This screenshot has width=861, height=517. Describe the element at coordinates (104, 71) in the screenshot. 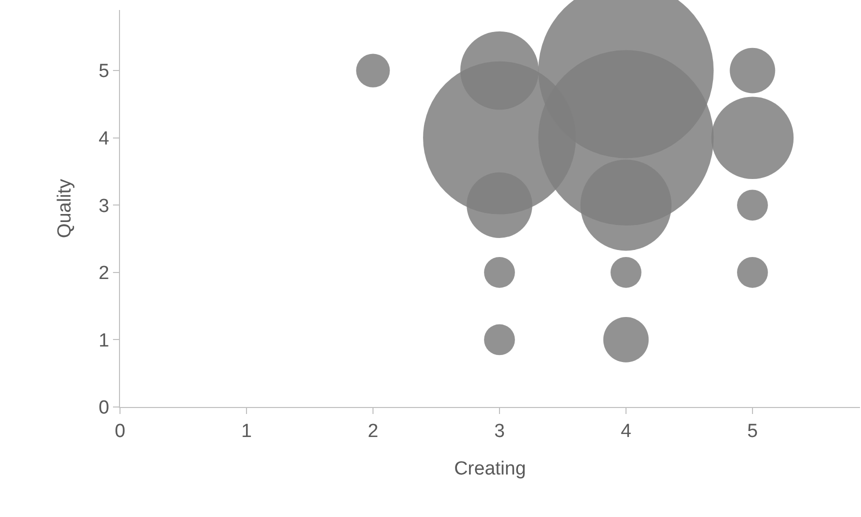

I see `y-tick-label: 5` at that location.